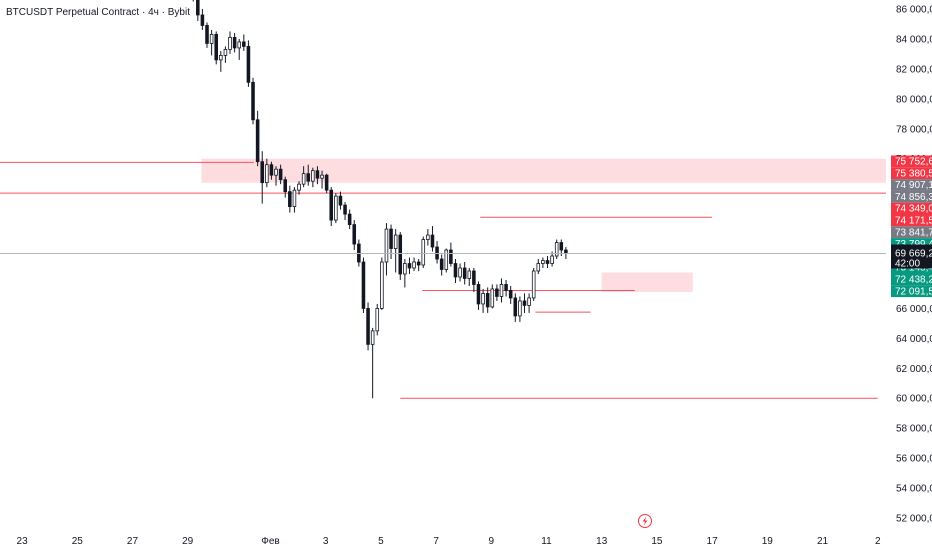 The height and width of the screenshot is (550, 932). I want to click on y-tick-label: 64 000,0, so click(914, 339).